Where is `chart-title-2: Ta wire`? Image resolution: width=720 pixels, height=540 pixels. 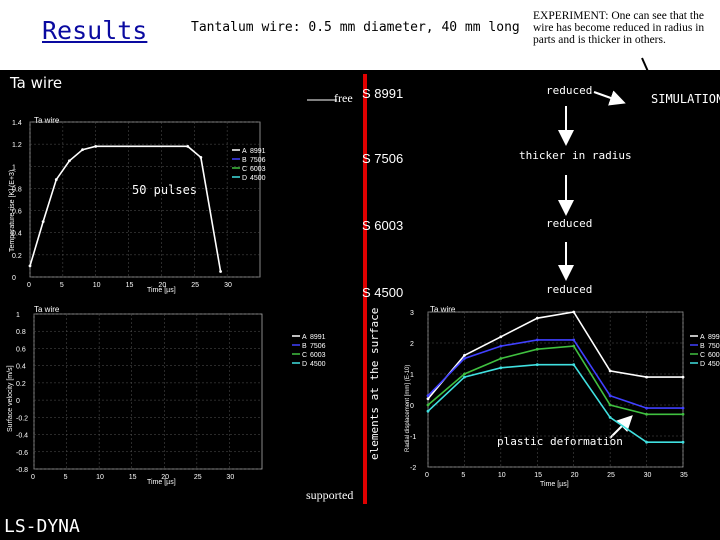
chart-title-2: Ta wire is located at coordinates (443, 309).